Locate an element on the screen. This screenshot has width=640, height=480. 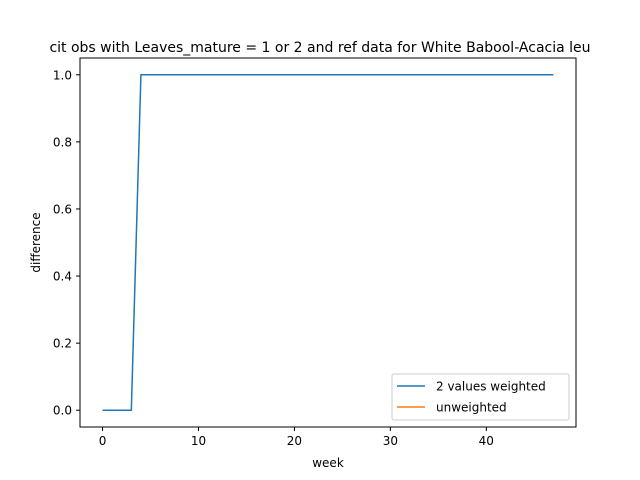
legend: 2 values weighted unweighted is located at coordinates (480, 397).